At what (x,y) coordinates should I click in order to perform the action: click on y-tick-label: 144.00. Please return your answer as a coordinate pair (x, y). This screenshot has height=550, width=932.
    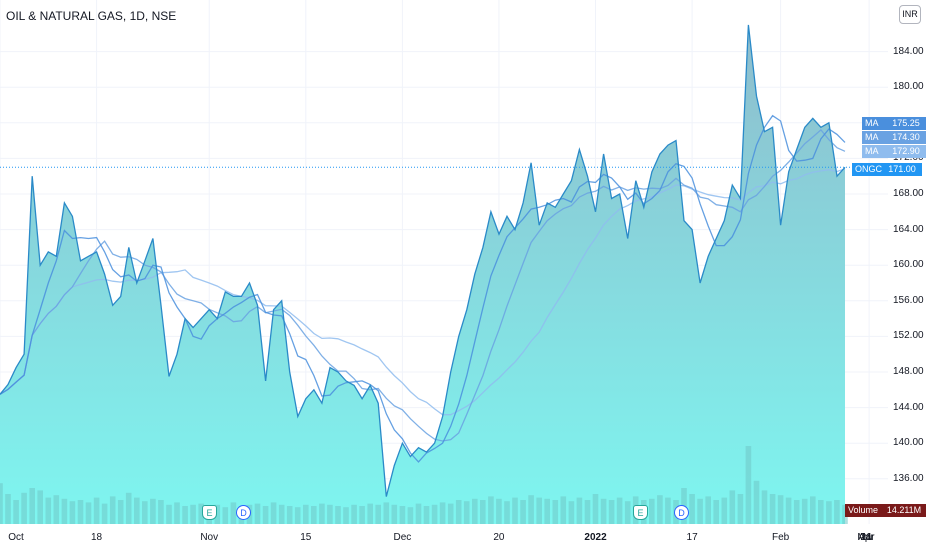
    Looking at the image, I should click on (908, 407).